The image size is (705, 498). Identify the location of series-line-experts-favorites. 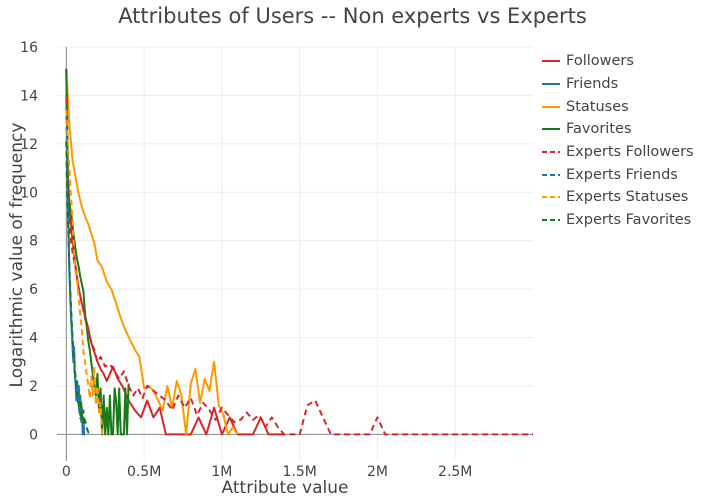
(78, 288).